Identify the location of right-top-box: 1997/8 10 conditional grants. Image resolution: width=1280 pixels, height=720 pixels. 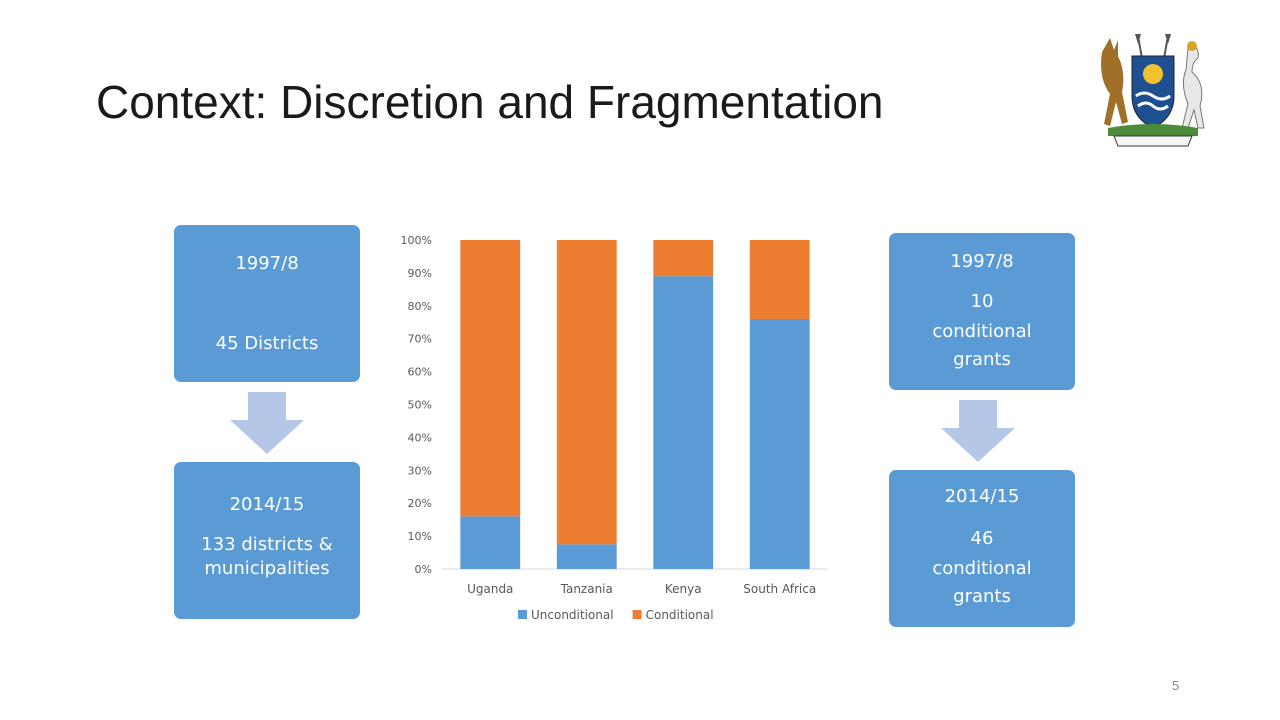
(982, 311).